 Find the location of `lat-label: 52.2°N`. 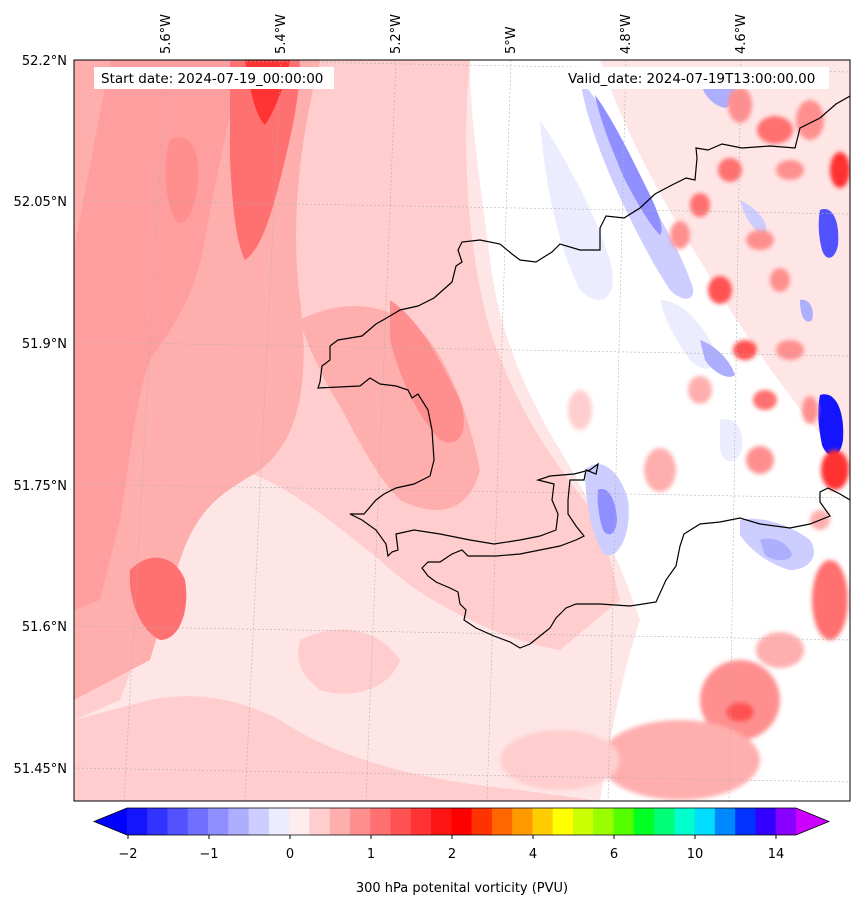

lat-label: 52.2°N is located at coordinates (44, 61).